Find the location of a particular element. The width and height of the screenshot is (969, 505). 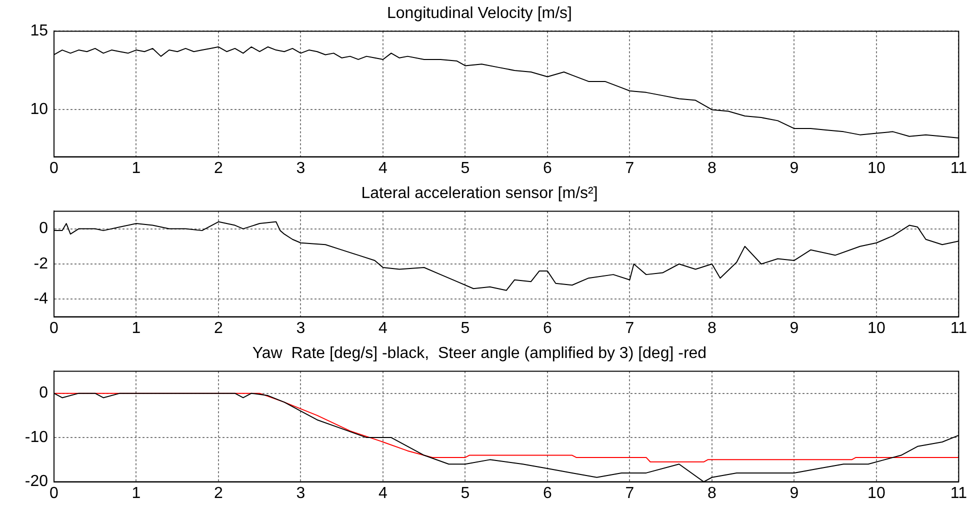

y-tick-label: -2 is located at coordinates (41, 263).